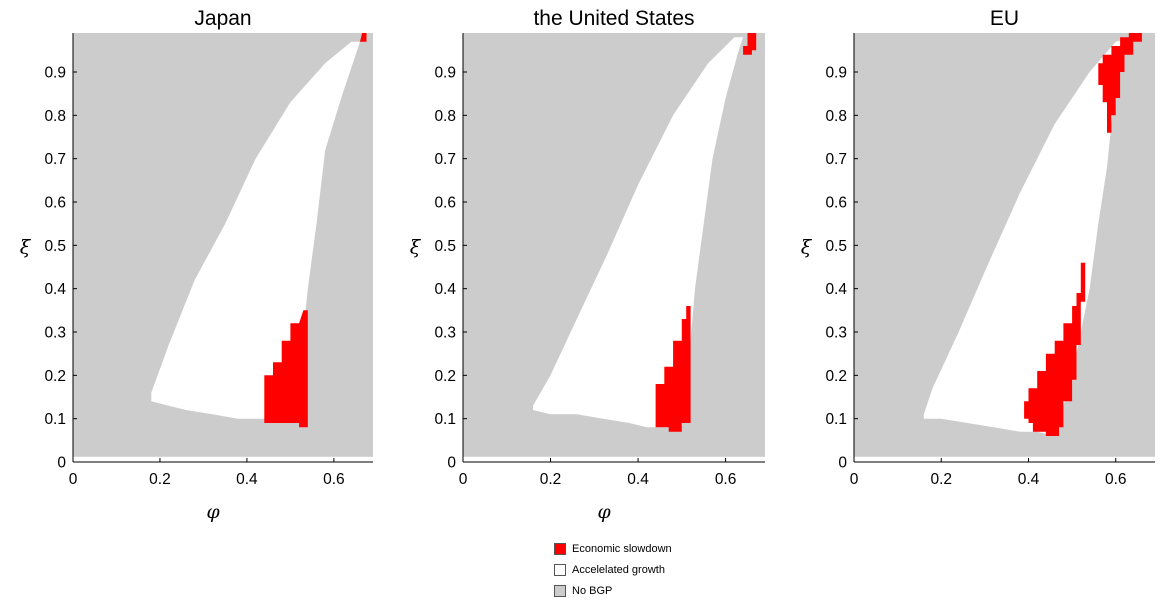 This screenshot has height=608, width=1161. Describe the element at coordinates (560, 590) in the screenshot. I see `legend-swatch-no-bgp` at that location.